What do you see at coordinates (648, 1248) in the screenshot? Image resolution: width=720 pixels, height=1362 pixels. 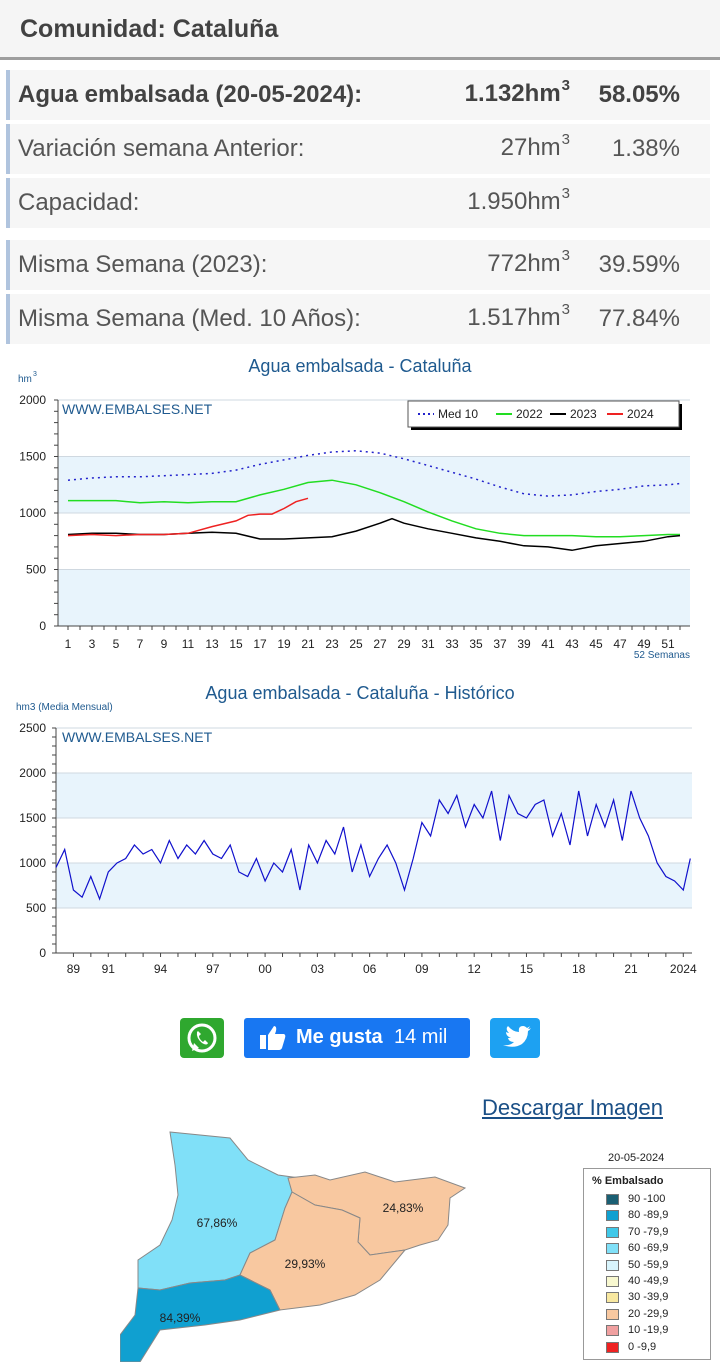 I see `legend-item-label: 60 -69,9` at bounding box center [648, 1248].